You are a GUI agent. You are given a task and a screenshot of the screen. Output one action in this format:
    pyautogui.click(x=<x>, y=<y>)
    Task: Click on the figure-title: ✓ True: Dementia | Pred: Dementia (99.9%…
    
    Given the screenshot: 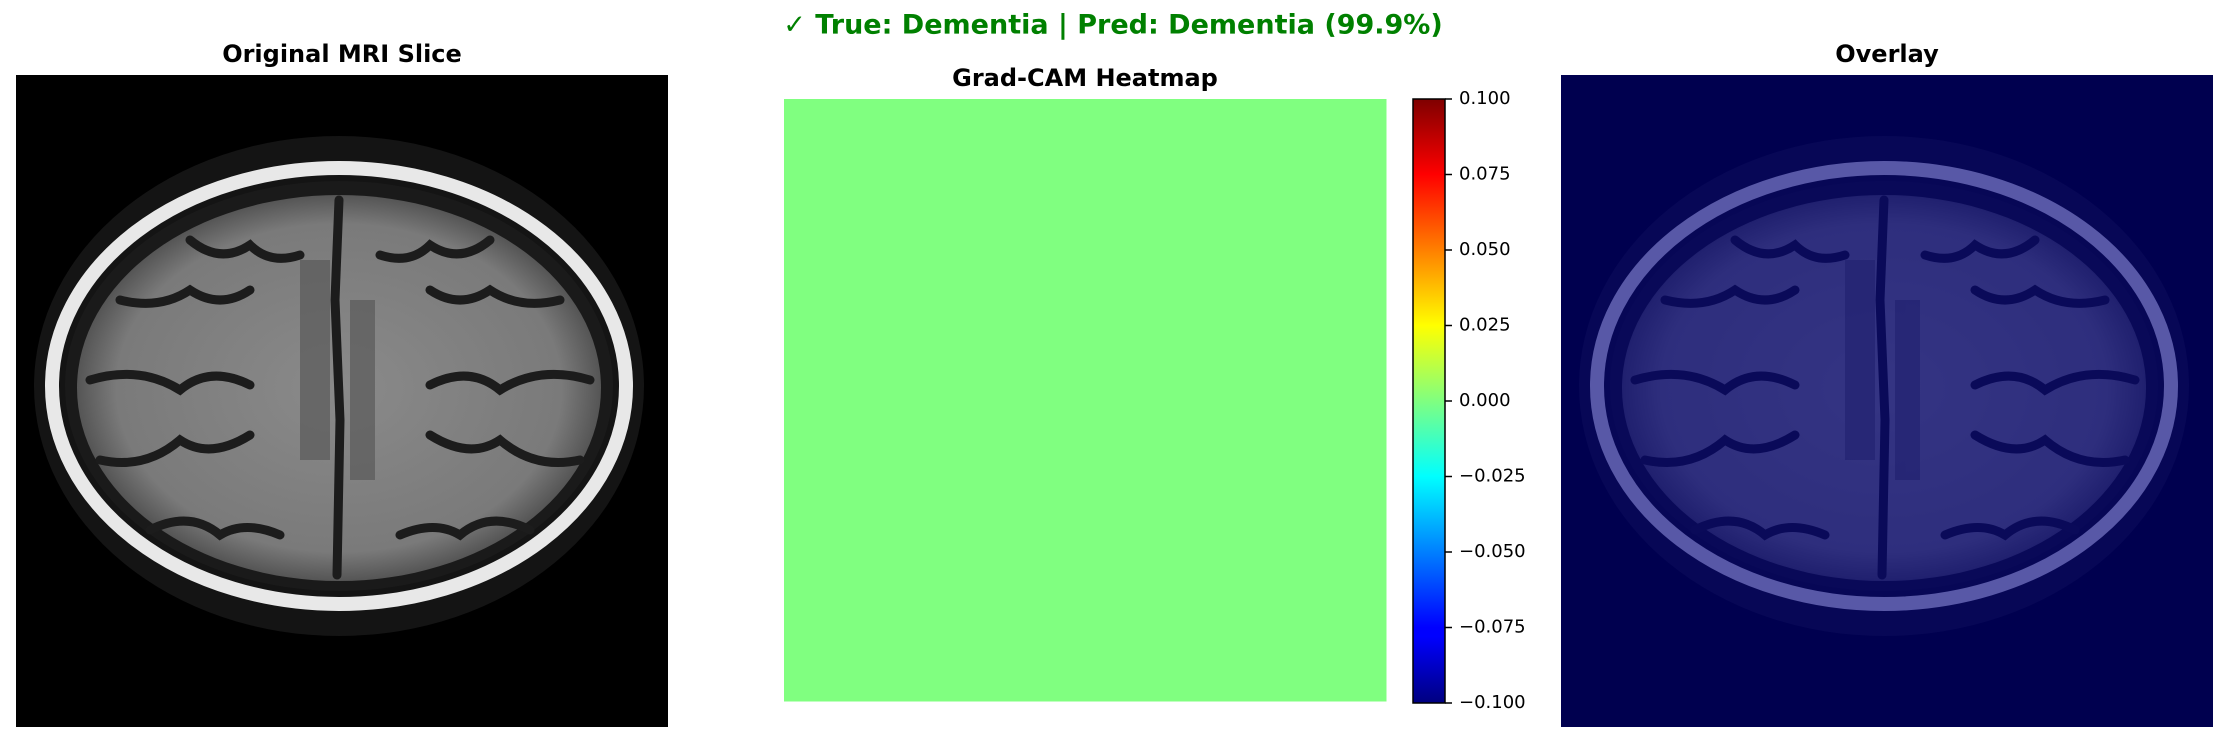 What is the action you would take?
    pyautogui.click(x=1112, y=25)
    